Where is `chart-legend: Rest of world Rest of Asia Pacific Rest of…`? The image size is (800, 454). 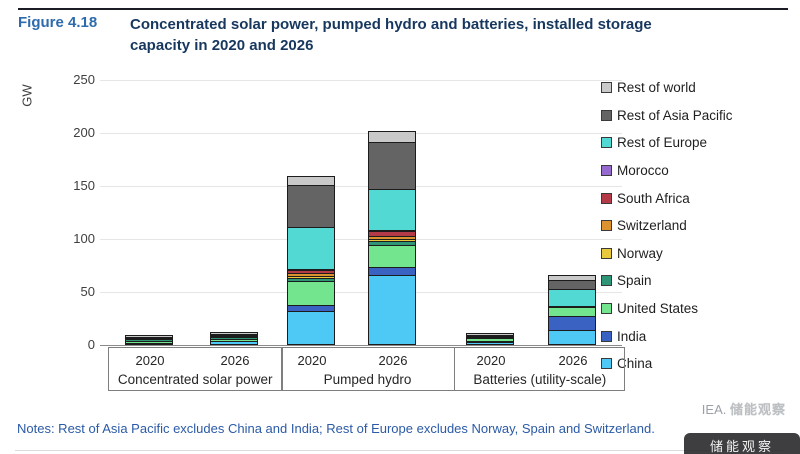 chart-legend: Rest of world Rest of Asia Pacific Rest of… is located at coordinates (667, 226).